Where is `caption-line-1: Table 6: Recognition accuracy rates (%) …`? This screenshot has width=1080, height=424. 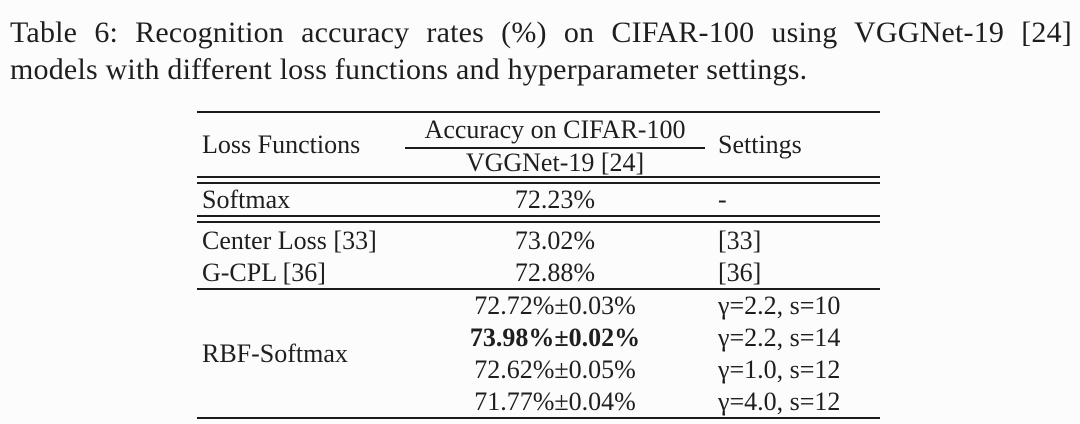 caption-line-1: Table 6: Recognition accuracy rates (%) … is located at coordinates (541, 32).